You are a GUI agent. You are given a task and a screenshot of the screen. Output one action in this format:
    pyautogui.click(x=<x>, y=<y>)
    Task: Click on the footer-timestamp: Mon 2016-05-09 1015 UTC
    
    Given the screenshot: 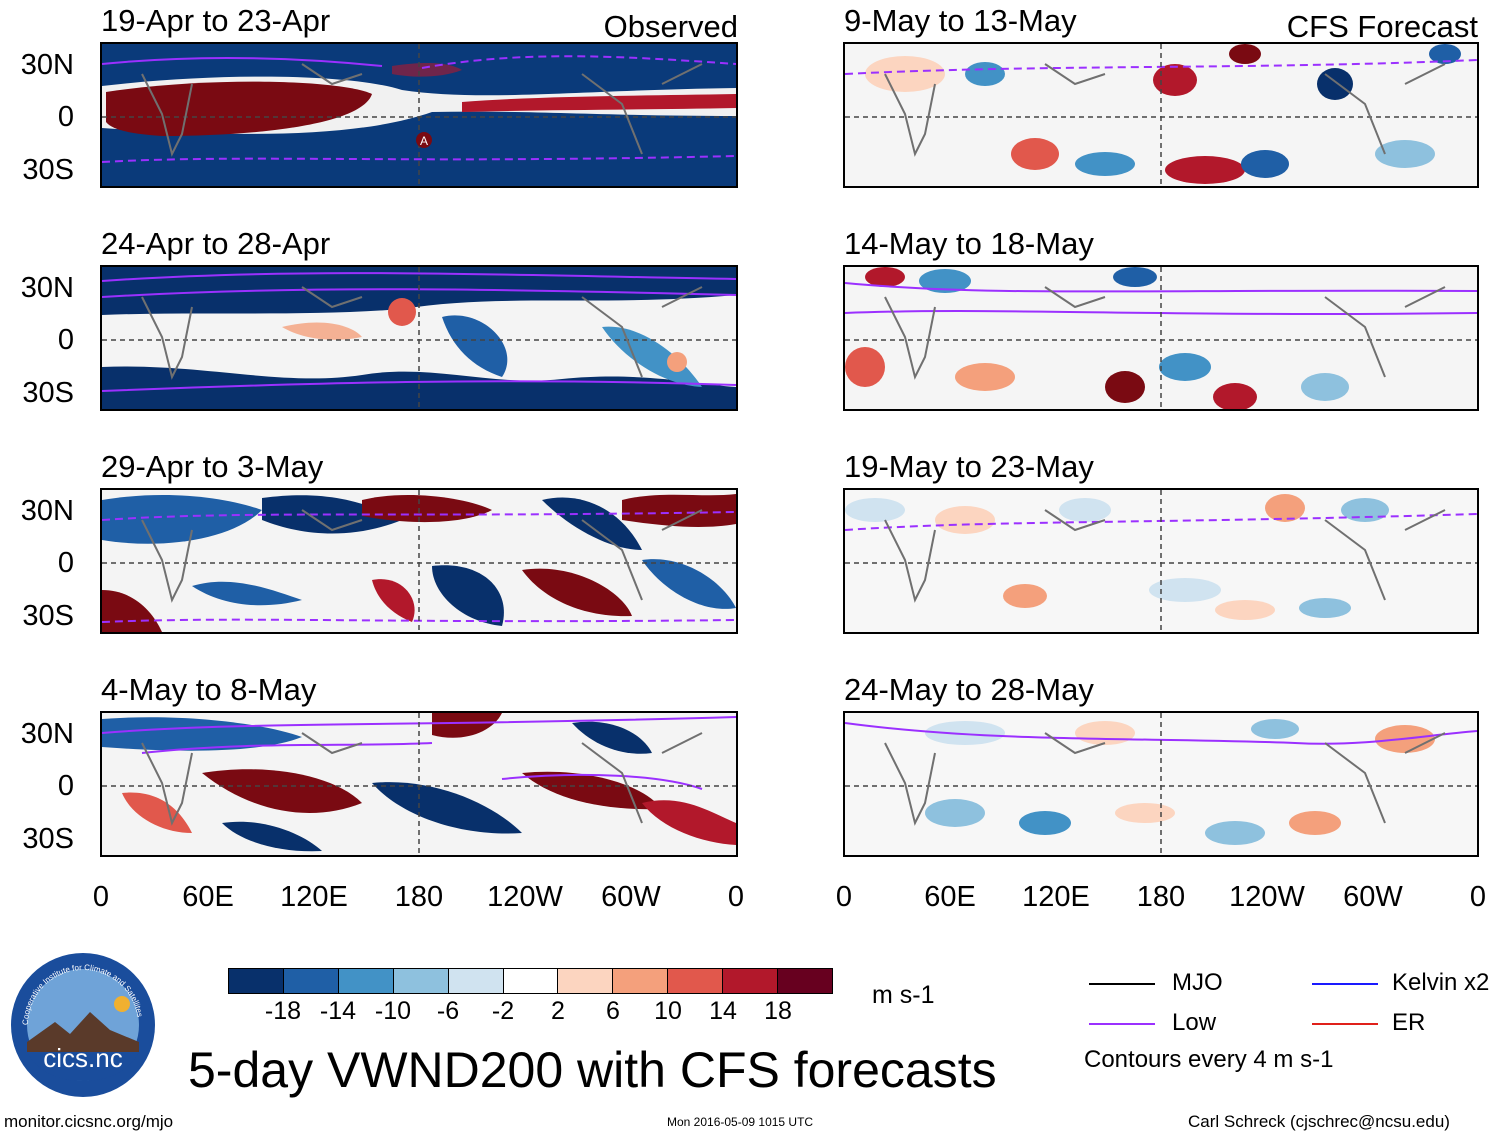 What is the action you would take?
    pyautogui.click(x=740, y=1122)
    